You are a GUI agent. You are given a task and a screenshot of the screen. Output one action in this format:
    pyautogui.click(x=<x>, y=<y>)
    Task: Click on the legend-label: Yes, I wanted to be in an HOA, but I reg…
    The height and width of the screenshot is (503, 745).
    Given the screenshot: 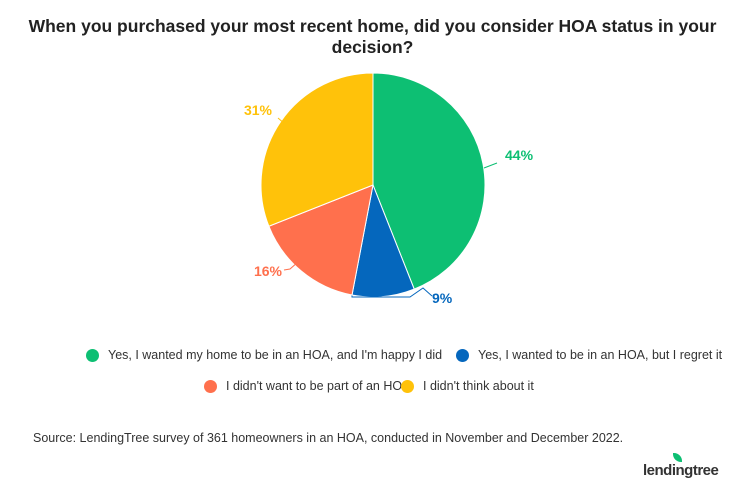 What is the action you would take?
    pyautogui.click(x=600, y=355)
    